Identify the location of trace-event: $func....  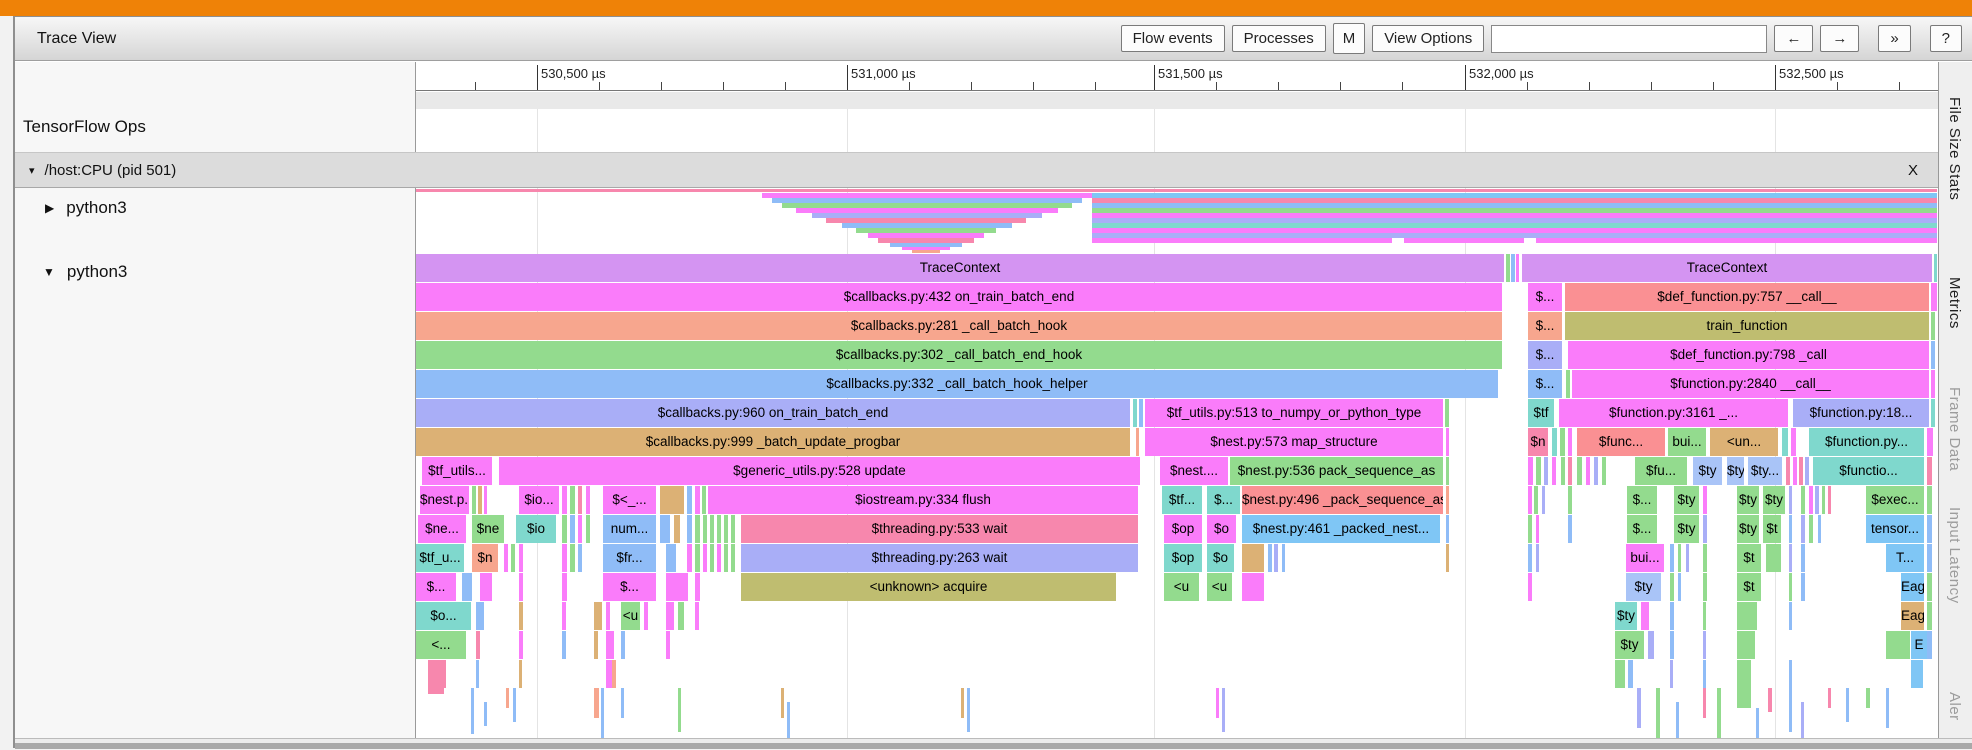
(1621, 442).